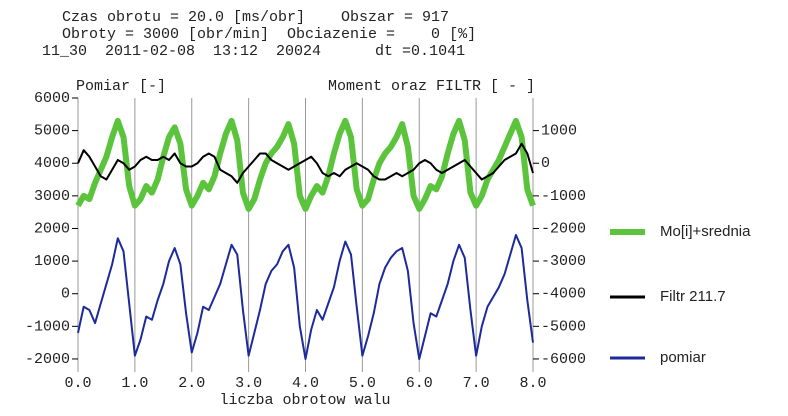 The height and width of the screenshot is (416, 788). What do you see at coordinates (52, 196) in the screenshot?
I see `y-tick-label: 3000` at bounding box center [52, 196].